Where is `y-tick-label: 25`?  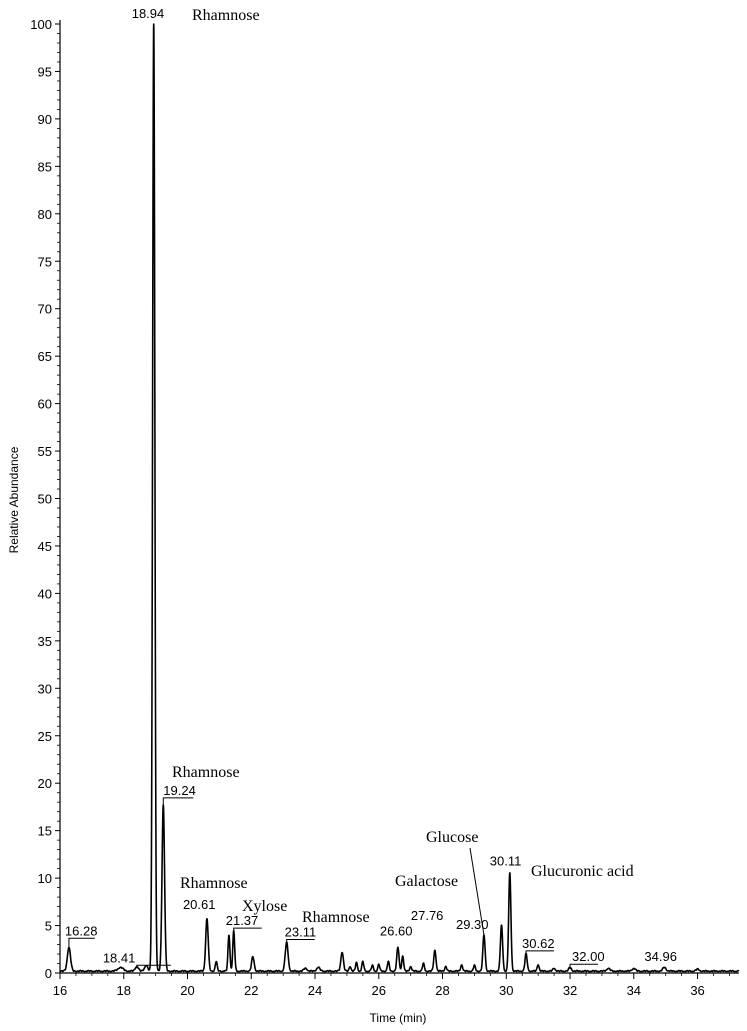
y-tick-label: 25 is located at coordinates (45, 736).